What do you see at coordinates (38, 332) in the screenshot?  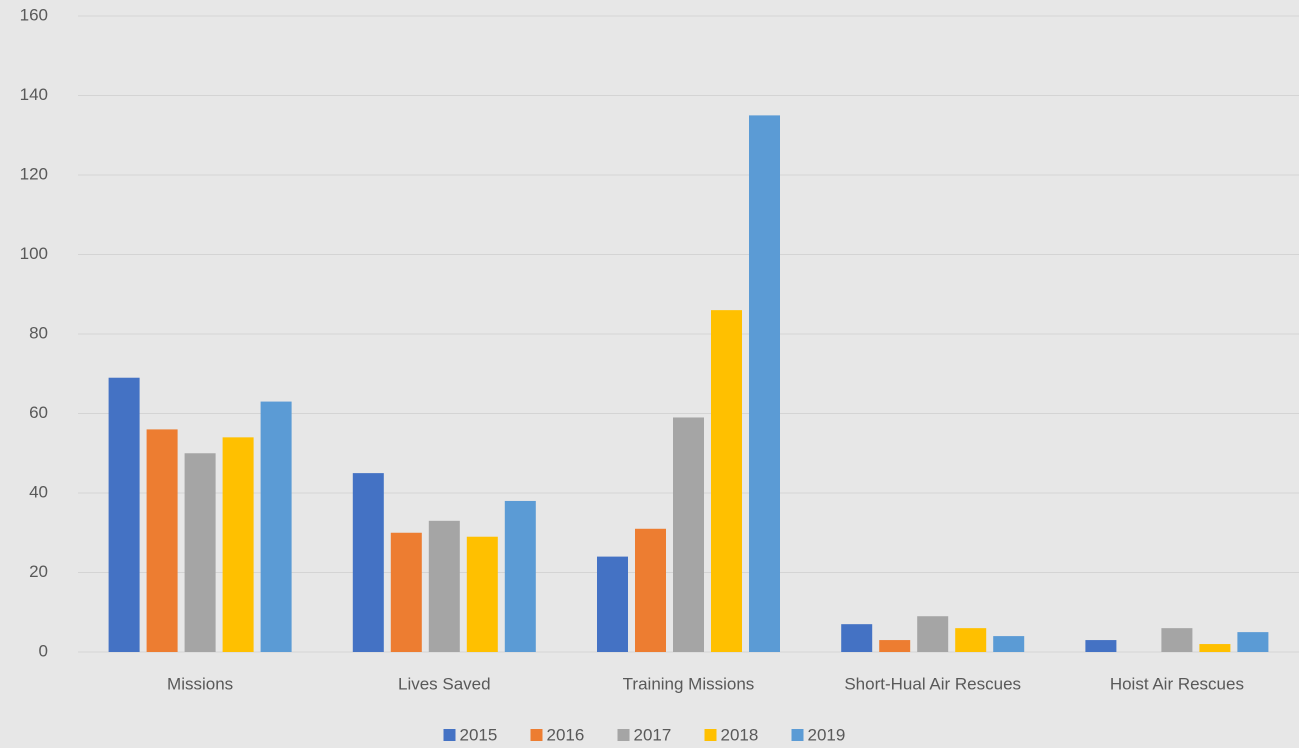 I see `y-tick-label: 80` at bounding box center [38, 332].